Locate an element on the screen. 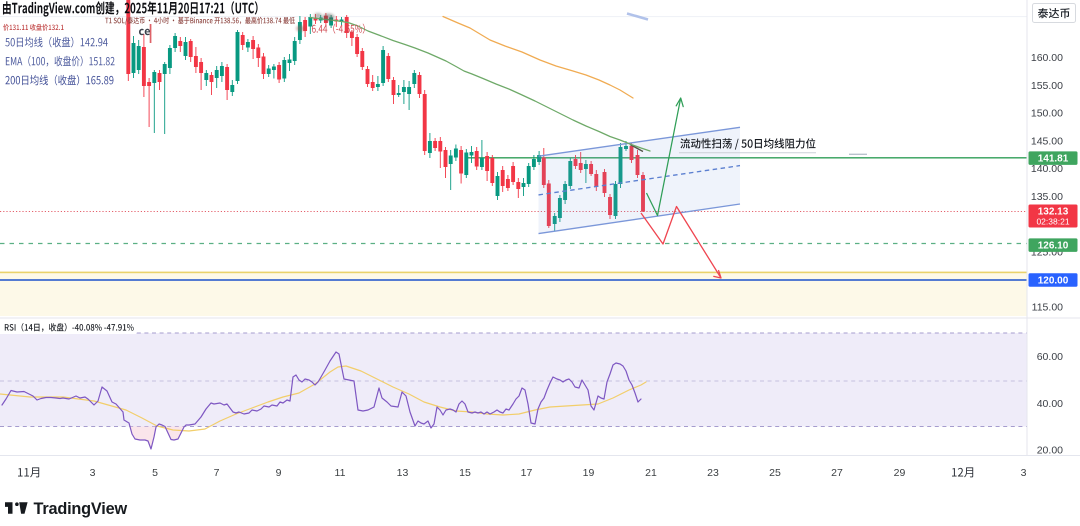  svg-text: 23 is located at coordinates (713, 473).